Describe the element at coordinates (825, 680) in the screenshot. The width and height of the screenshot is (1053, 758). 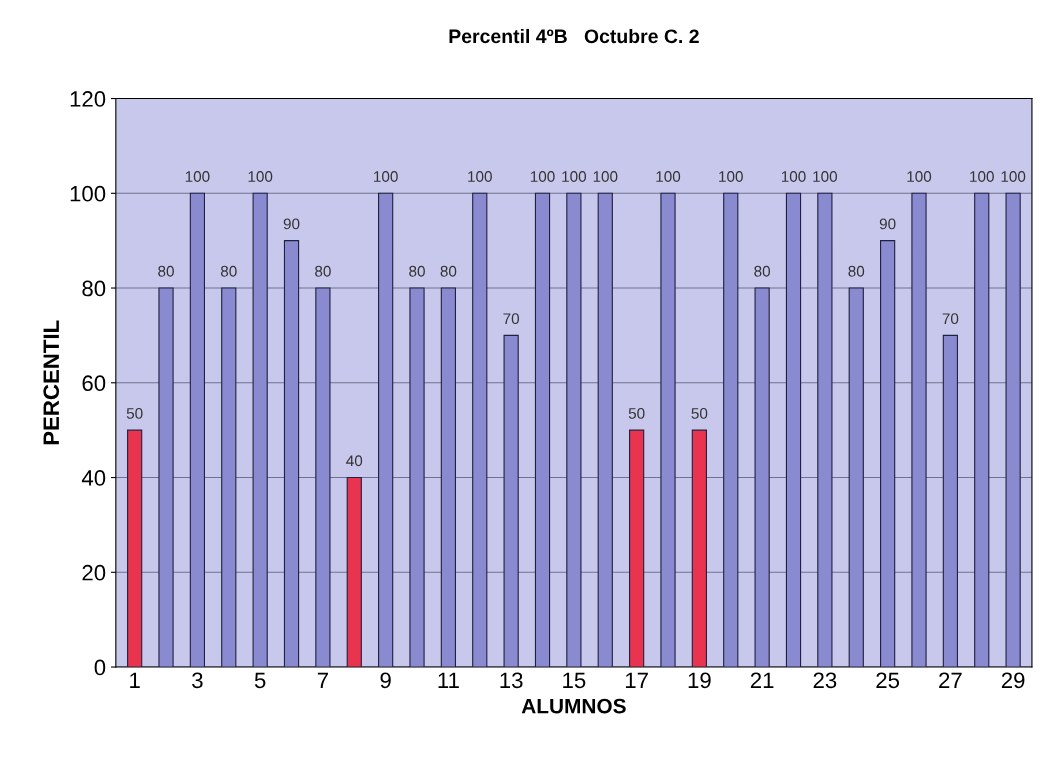
I see `x-tick-label: 23` at that location.